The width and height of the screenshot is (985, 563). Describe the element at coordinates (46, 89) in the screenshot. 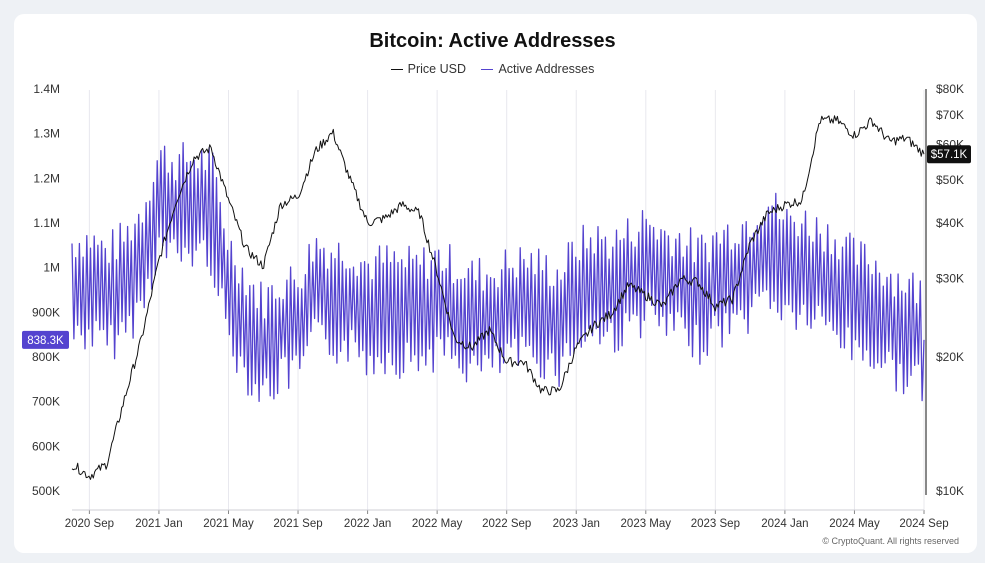

I see `y-left-tick-label: 1.4M` at that location.